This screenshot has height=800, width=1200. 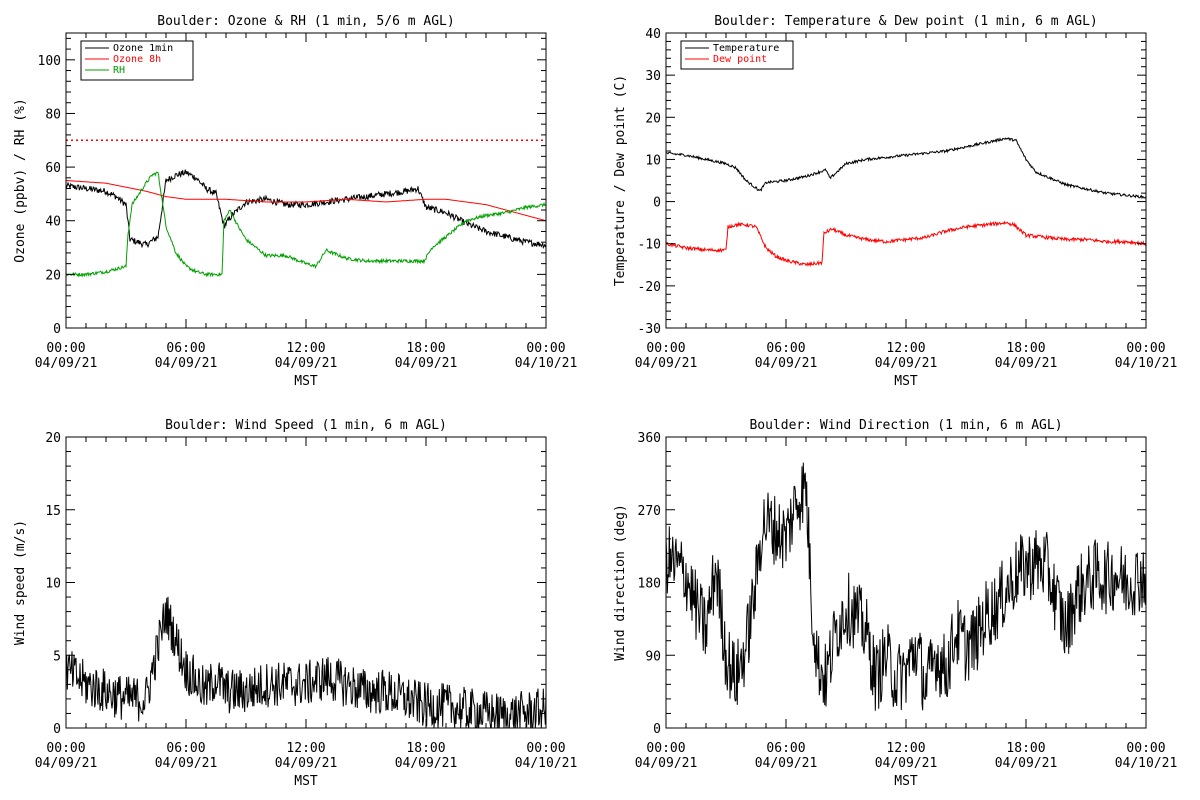 I want to click on y-tick-label: 270, so click(x=649, y=511).